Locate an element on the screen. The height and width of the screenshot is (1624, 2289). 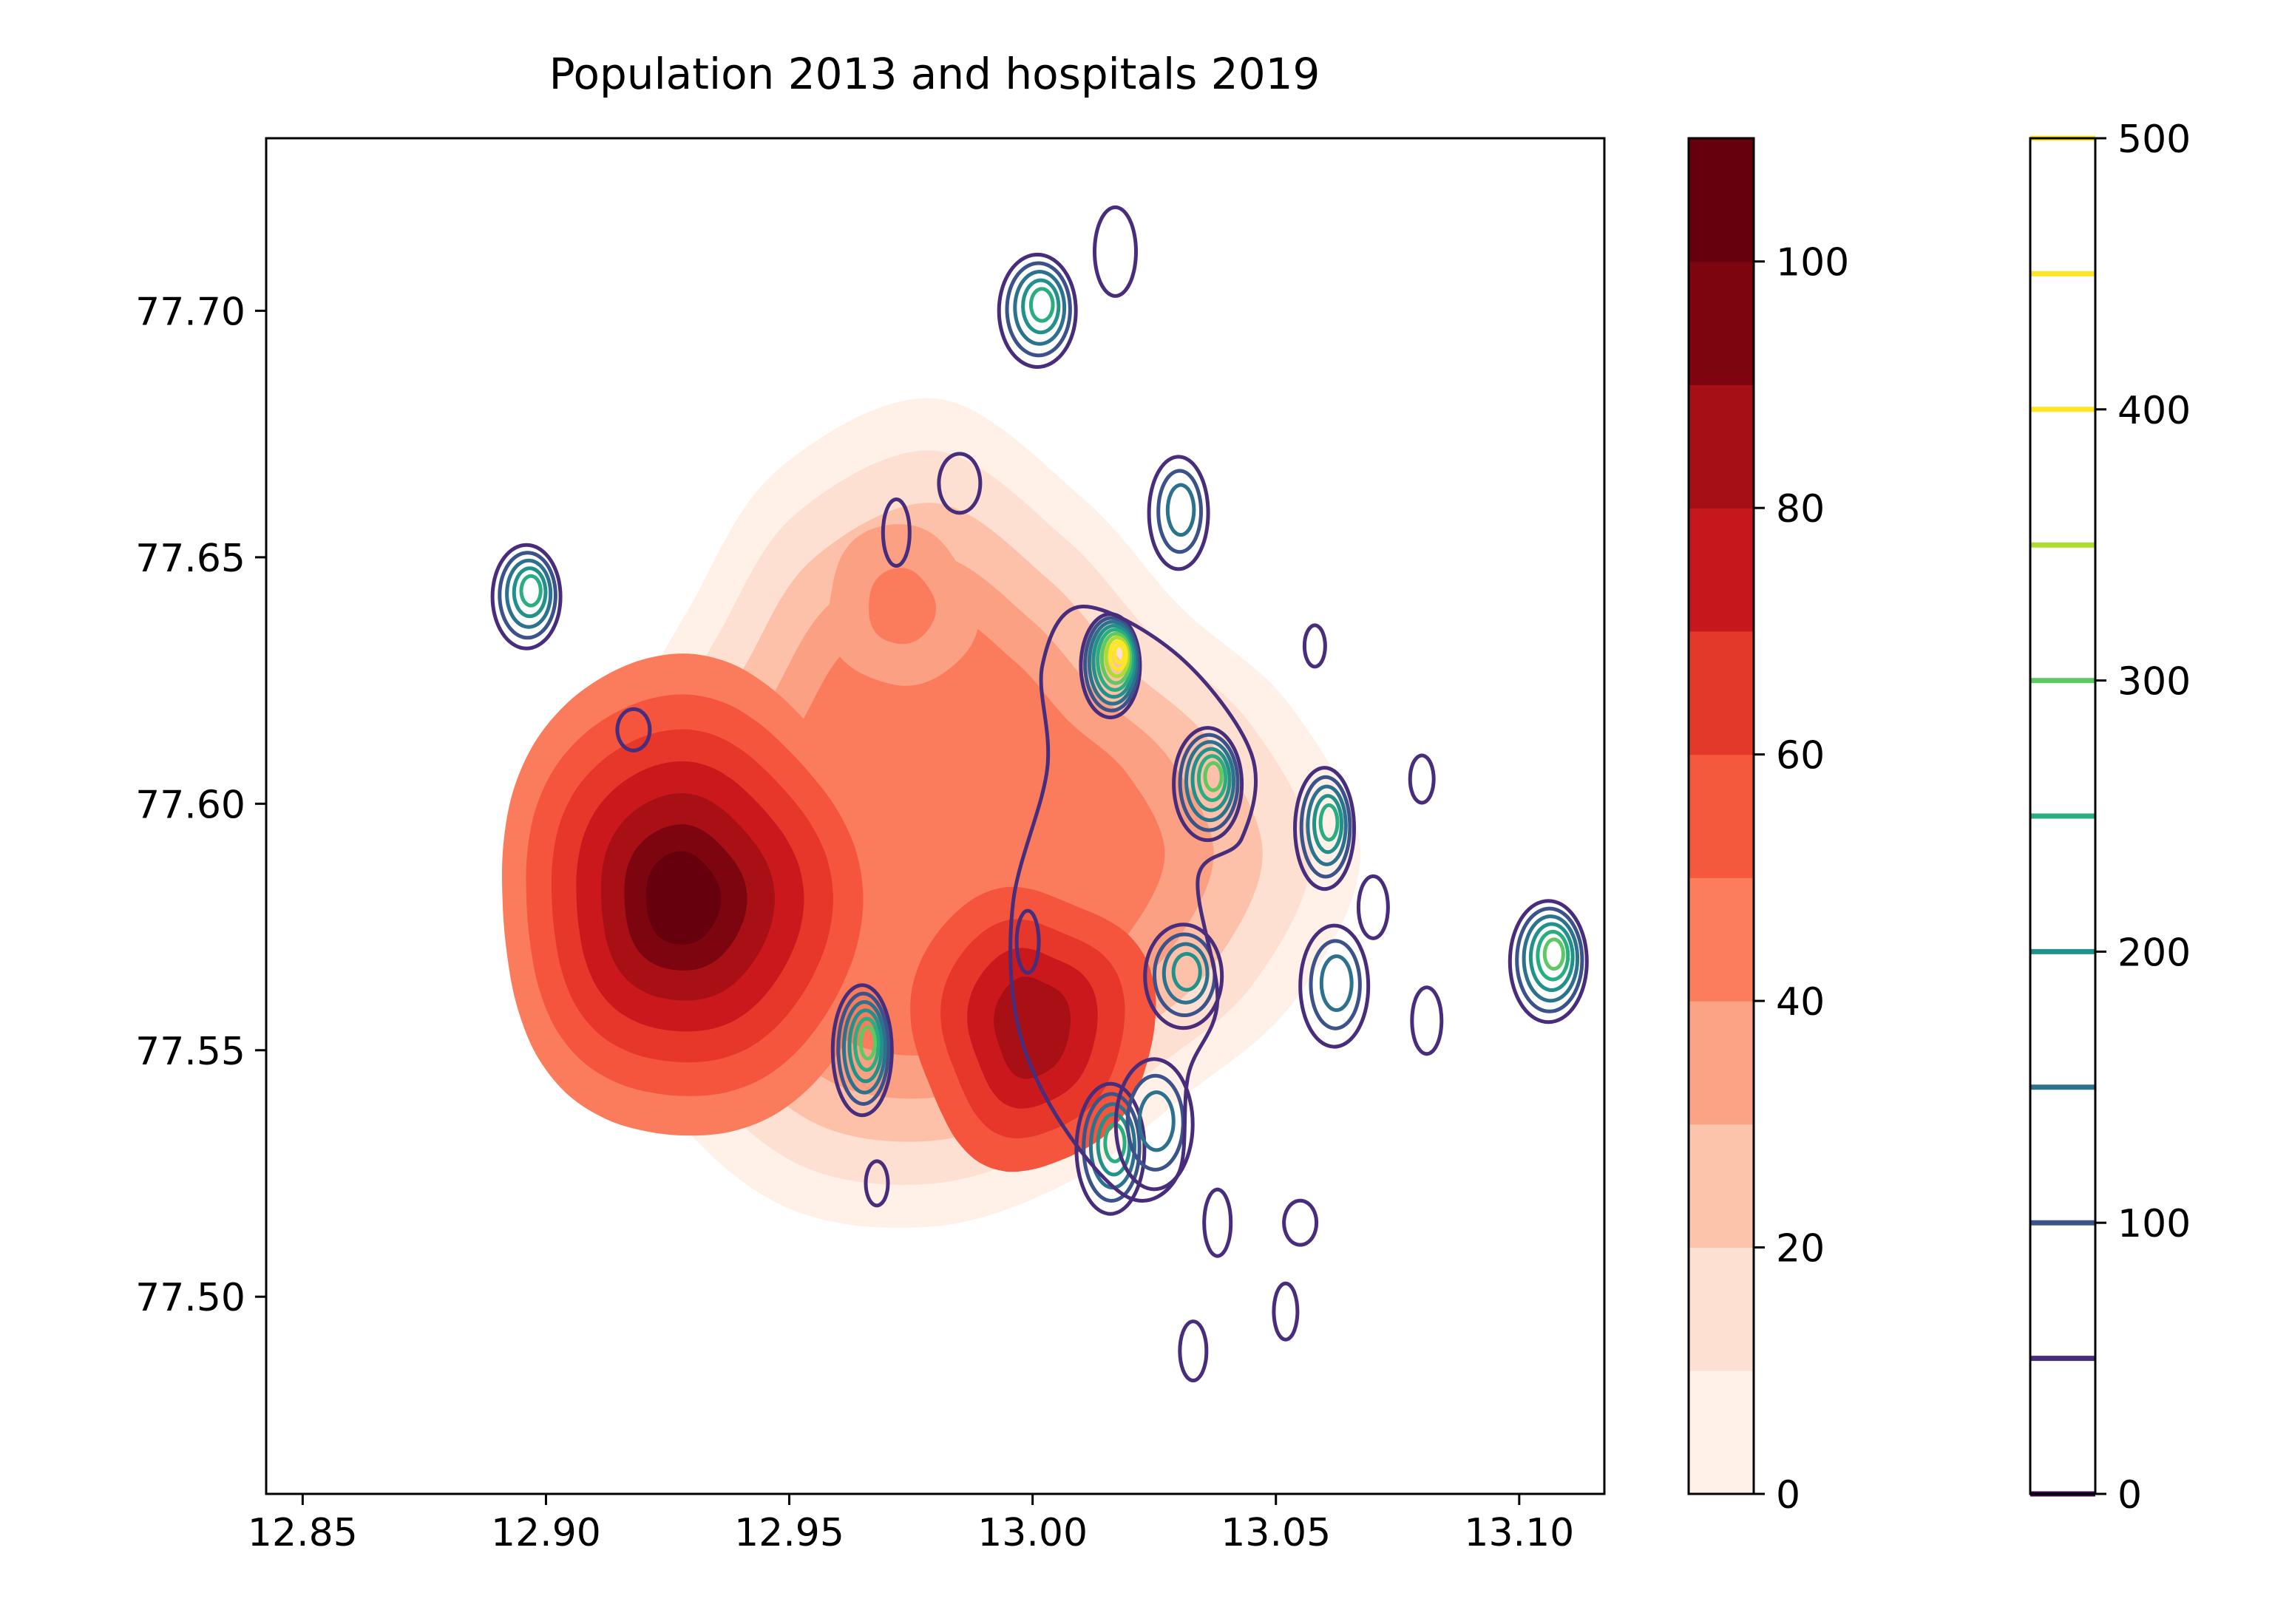
hospital-colorbar: 0 100 200 300 400 500 is located at coordinates (2110, 818).